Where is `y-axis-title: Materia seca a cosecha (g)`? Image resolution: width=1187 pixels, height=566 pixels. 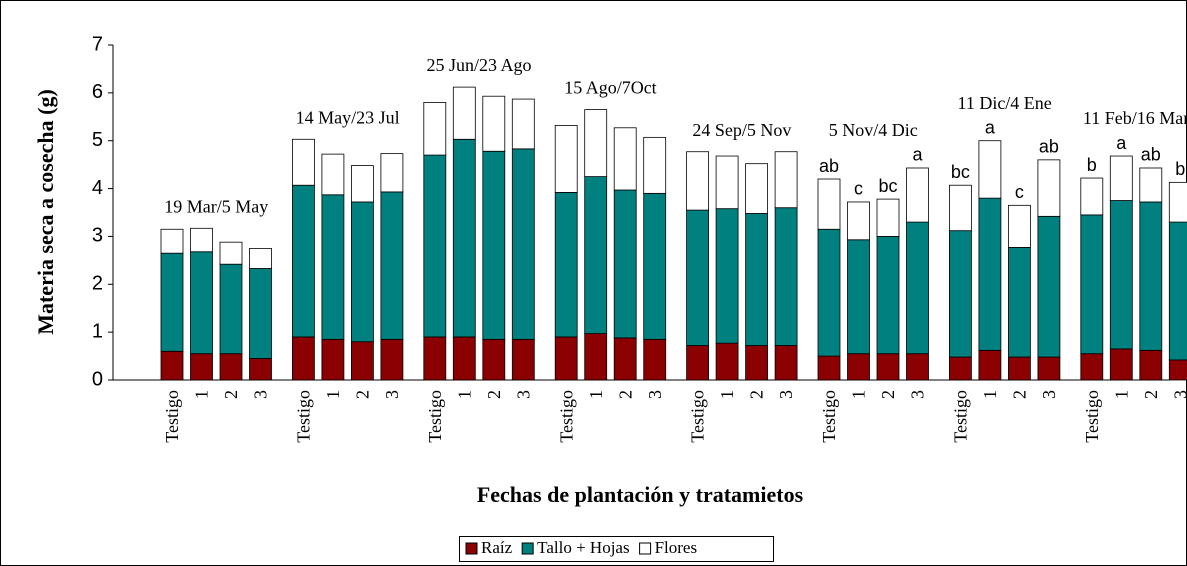
y-axis-title: Materia seca a cosecha (g) is located at coordinates (45, 212).